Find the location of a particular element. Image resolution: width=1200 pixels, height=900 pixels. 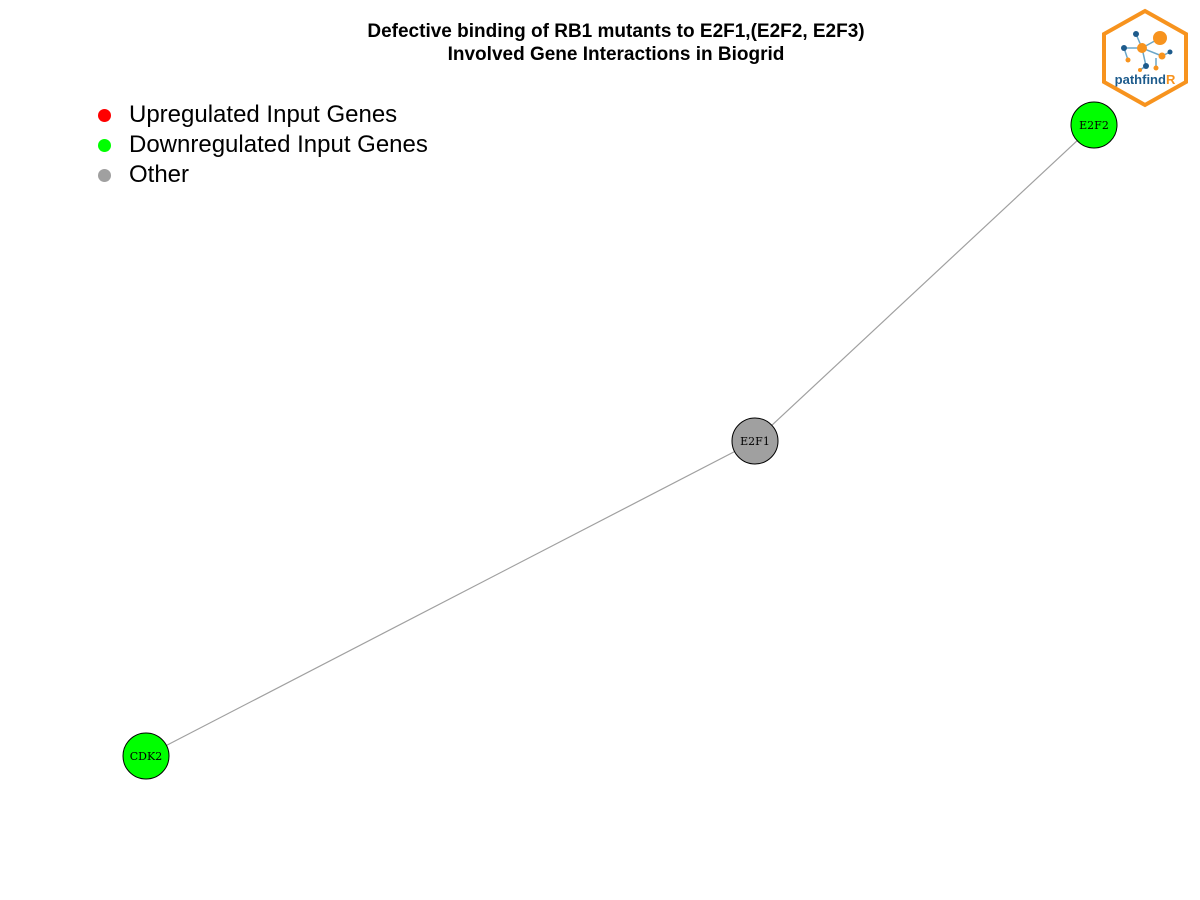

node-label: CDK2 is located at coordinates (146, 756).